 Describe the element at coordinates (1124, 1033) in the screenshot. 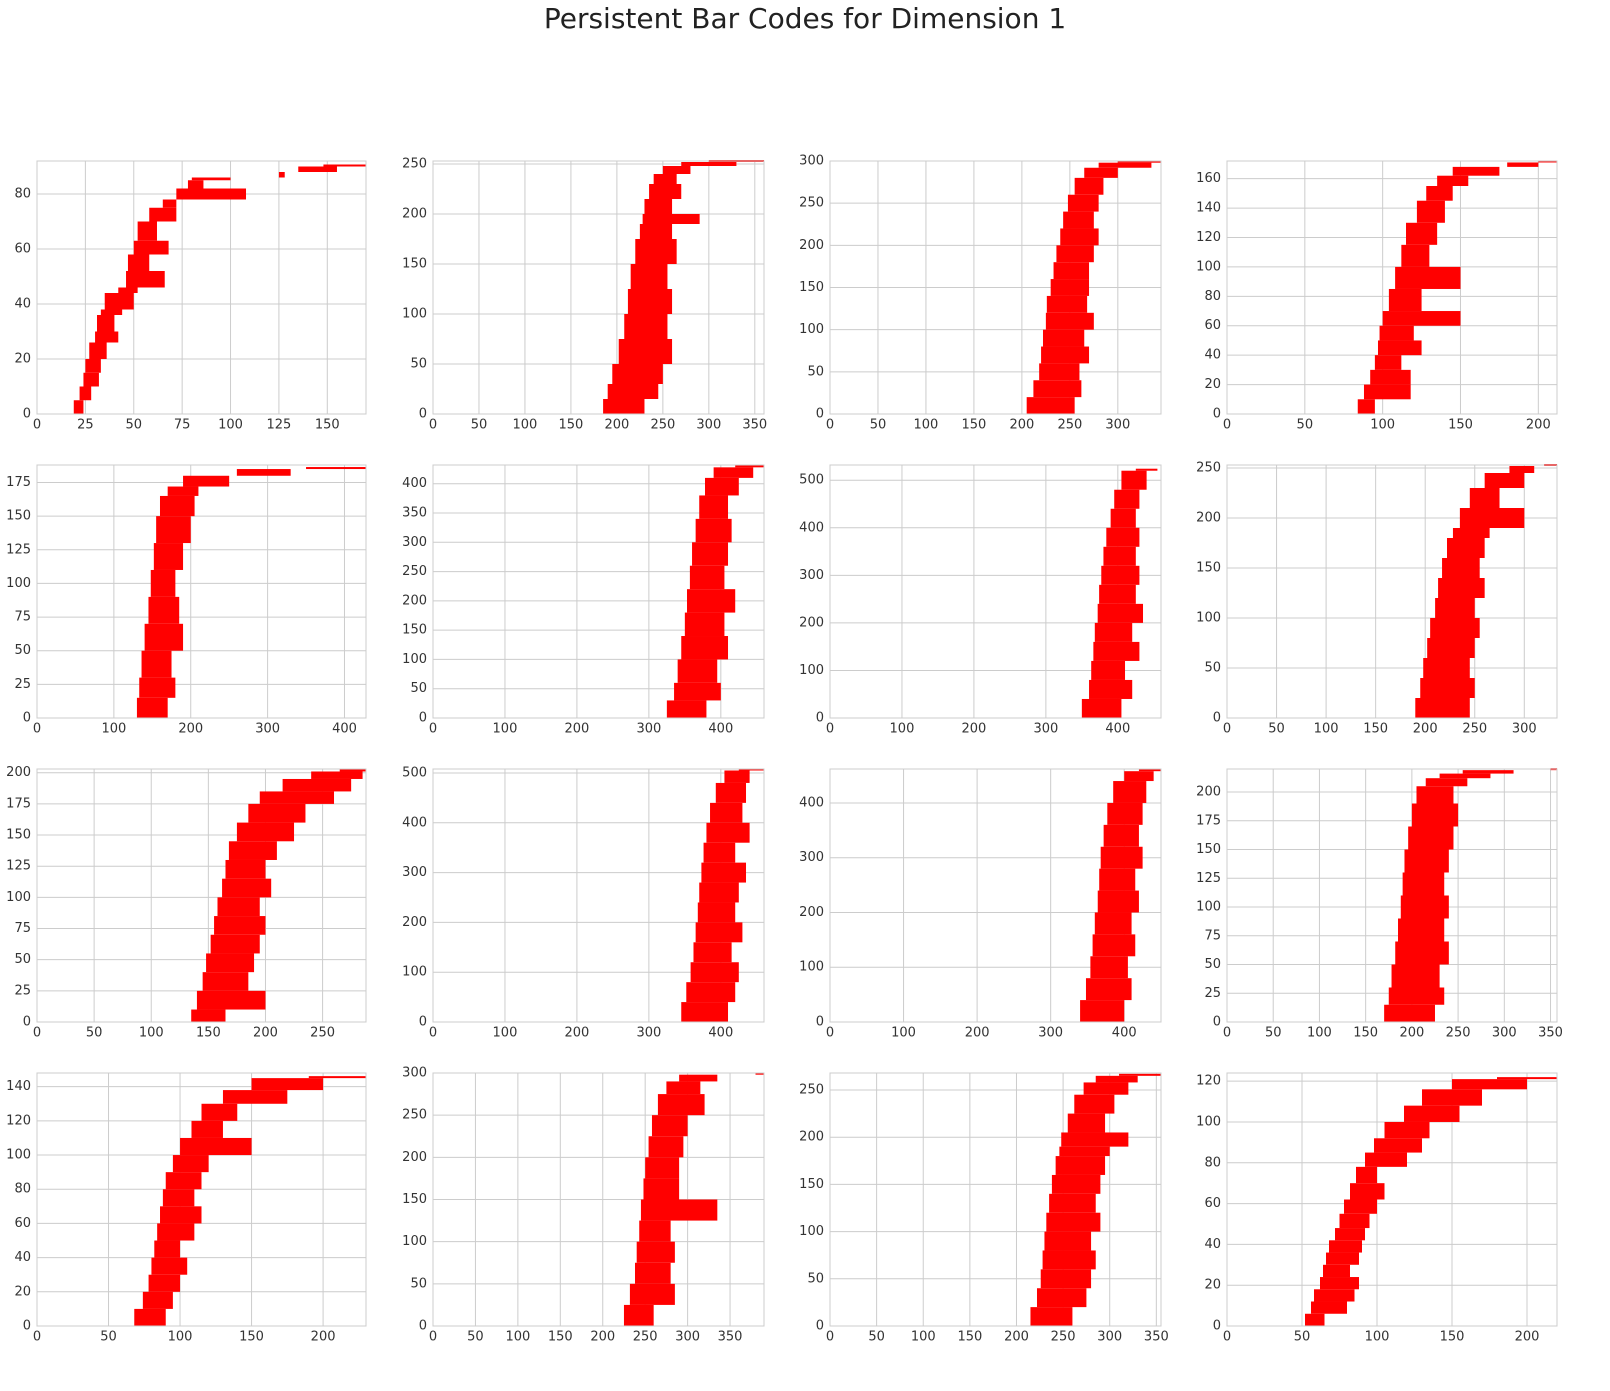

I see `x-tick-label: 400` at that location.